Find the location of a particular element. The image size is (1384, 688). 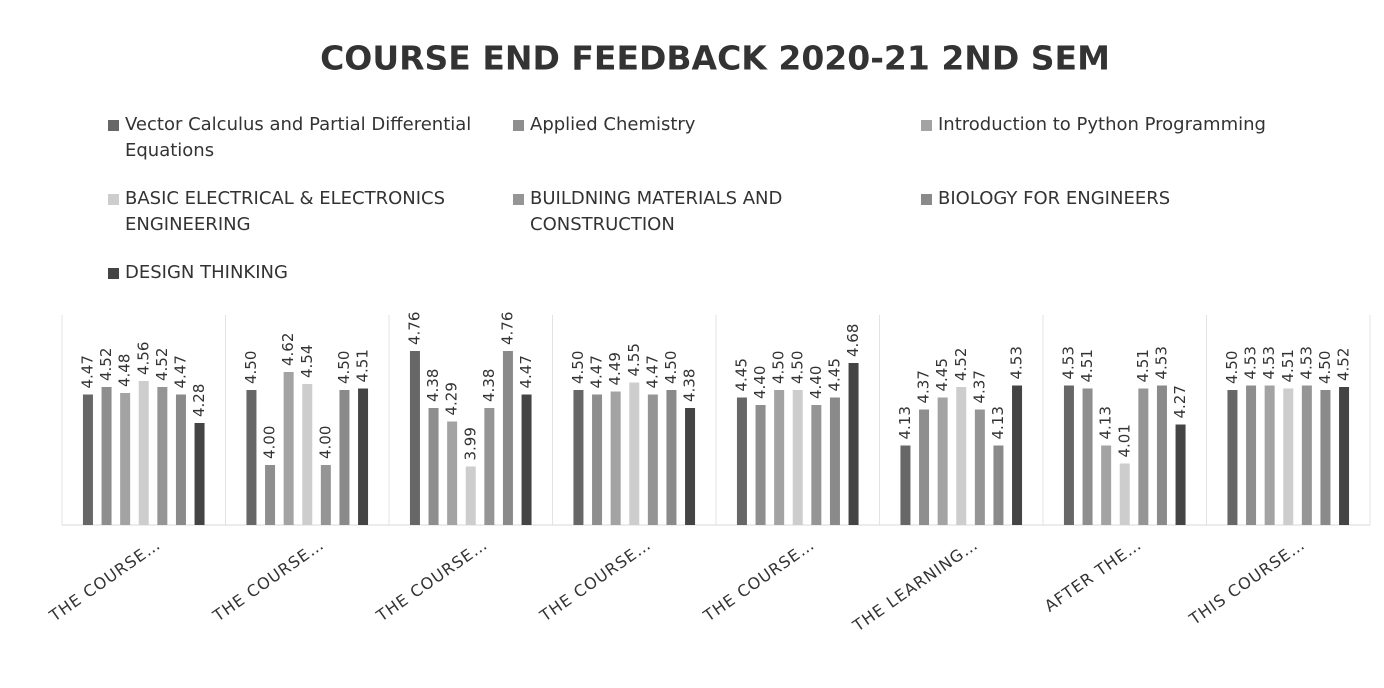

legend-item: Introduction to Python Programming is located at coordinates (1152, 138).